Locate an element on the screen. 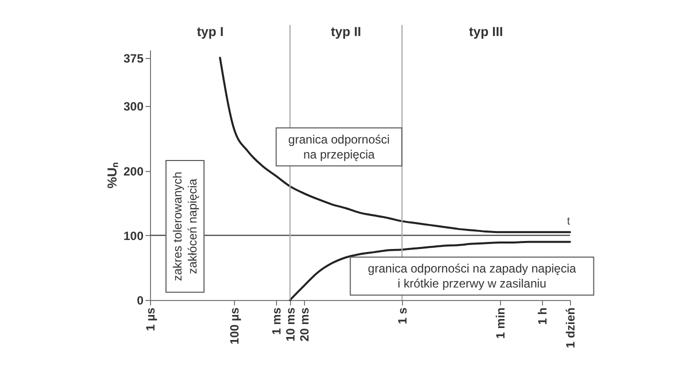  x-tick-label: 1 h is located at coordinates (543, 316).